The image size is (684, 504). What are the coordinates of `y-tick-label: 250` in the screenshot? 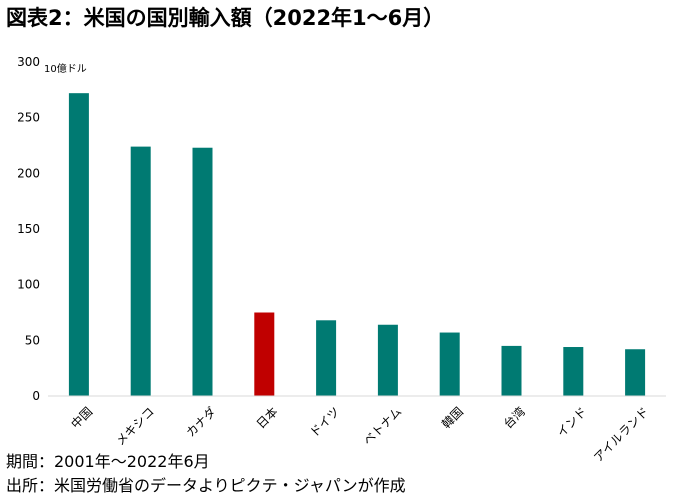 It's located at (28, 118).